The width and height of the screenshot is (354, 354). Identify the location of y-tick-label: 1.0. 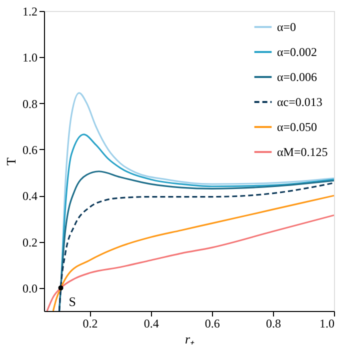
(30, 57).